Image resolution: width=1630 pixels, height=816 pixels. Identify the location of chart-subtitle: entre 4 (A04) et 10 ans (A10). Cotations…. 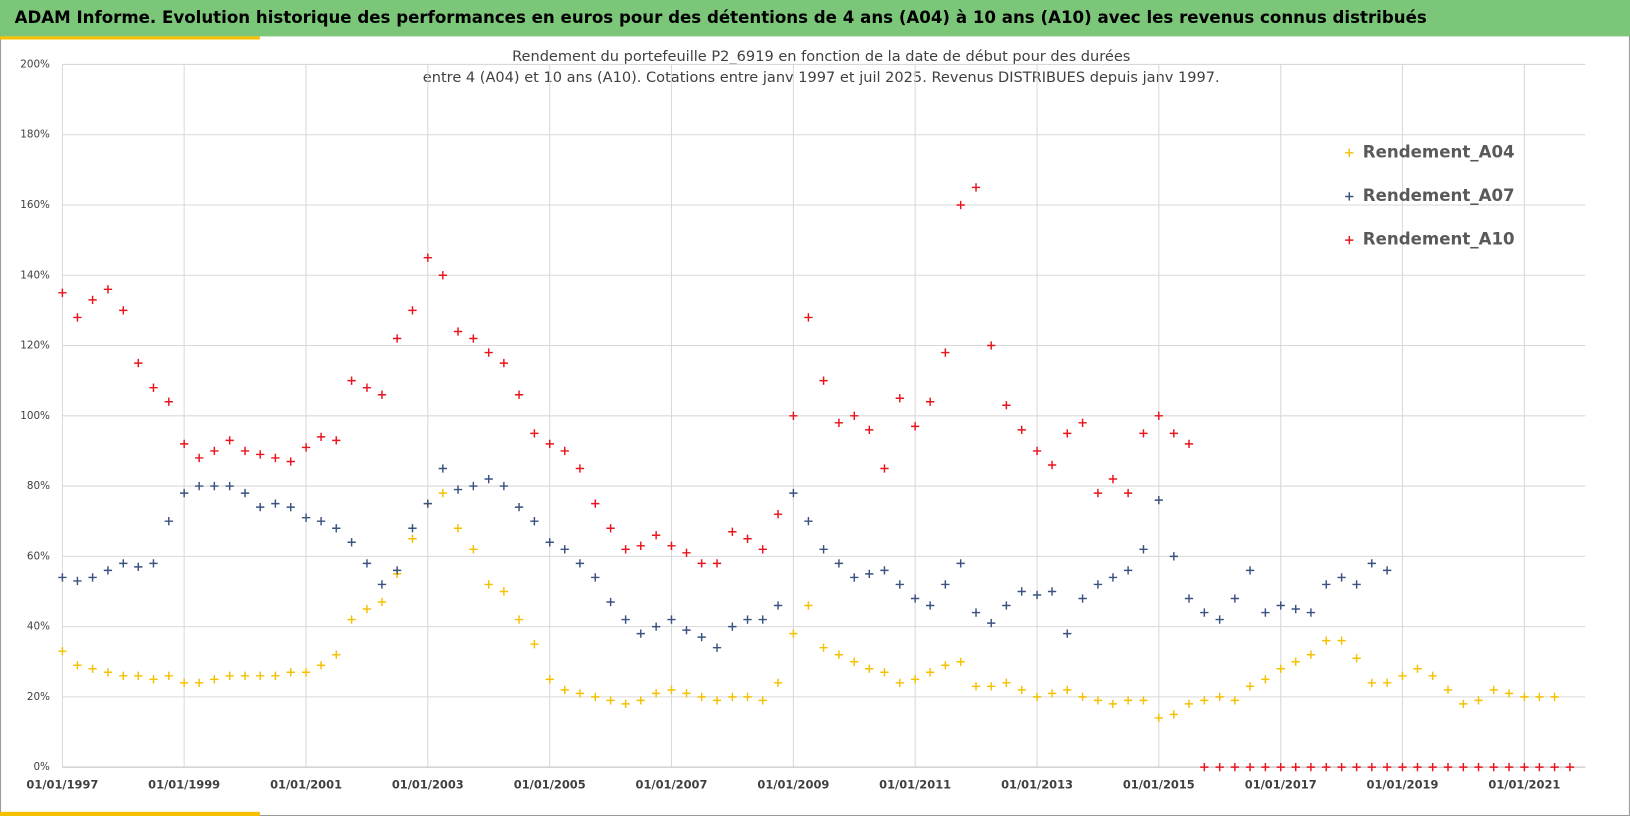
(821, 77).